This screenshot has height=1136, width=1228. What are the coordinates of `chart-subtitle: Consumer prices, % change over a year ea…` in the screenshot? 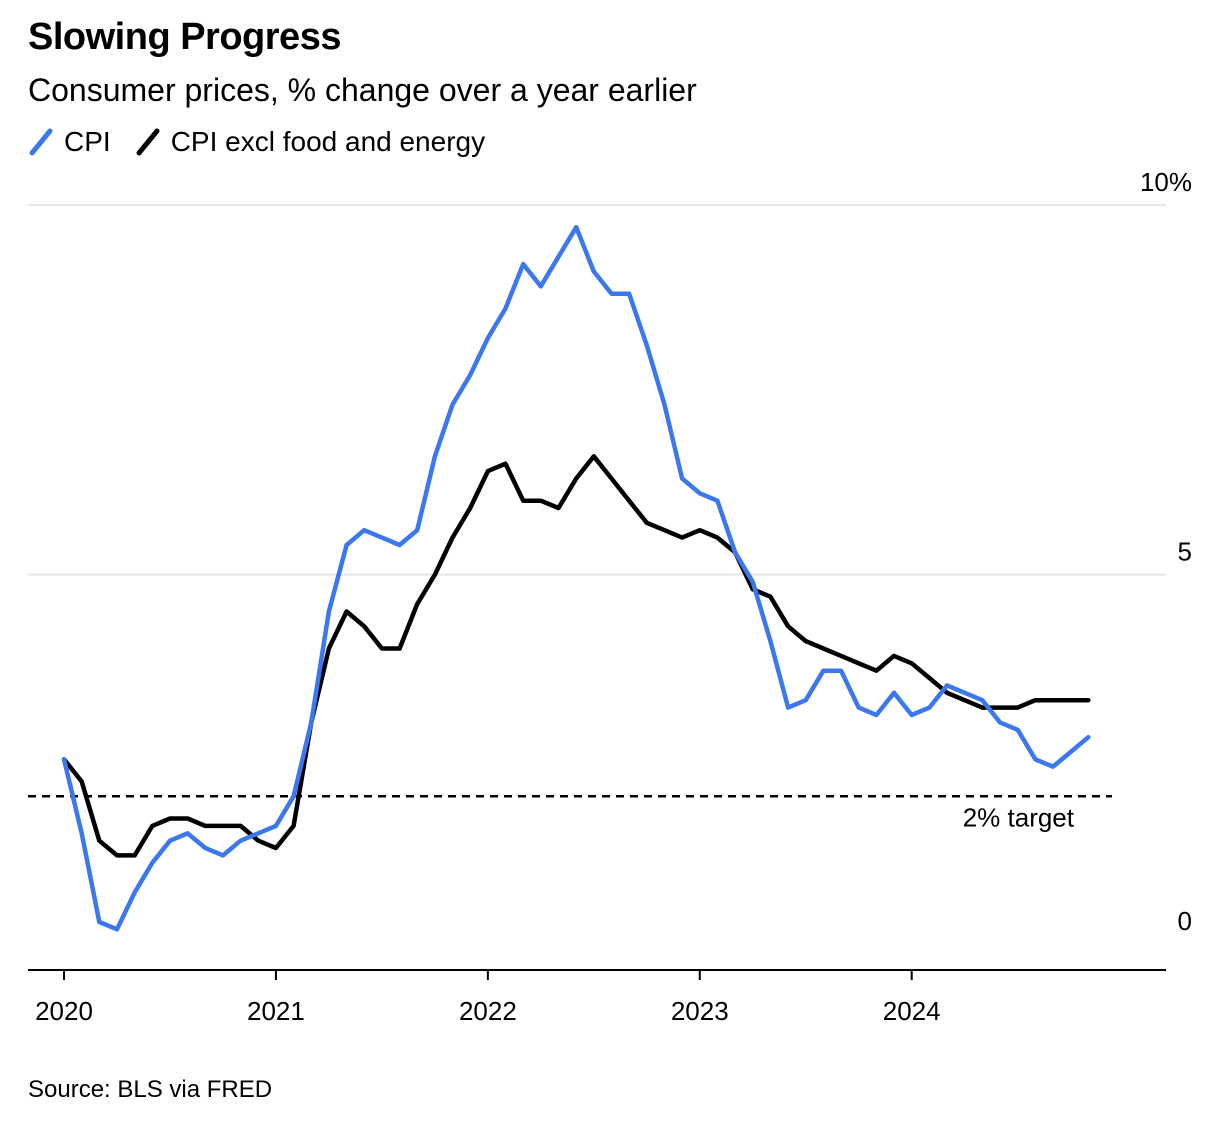 It's located at (362, 90).